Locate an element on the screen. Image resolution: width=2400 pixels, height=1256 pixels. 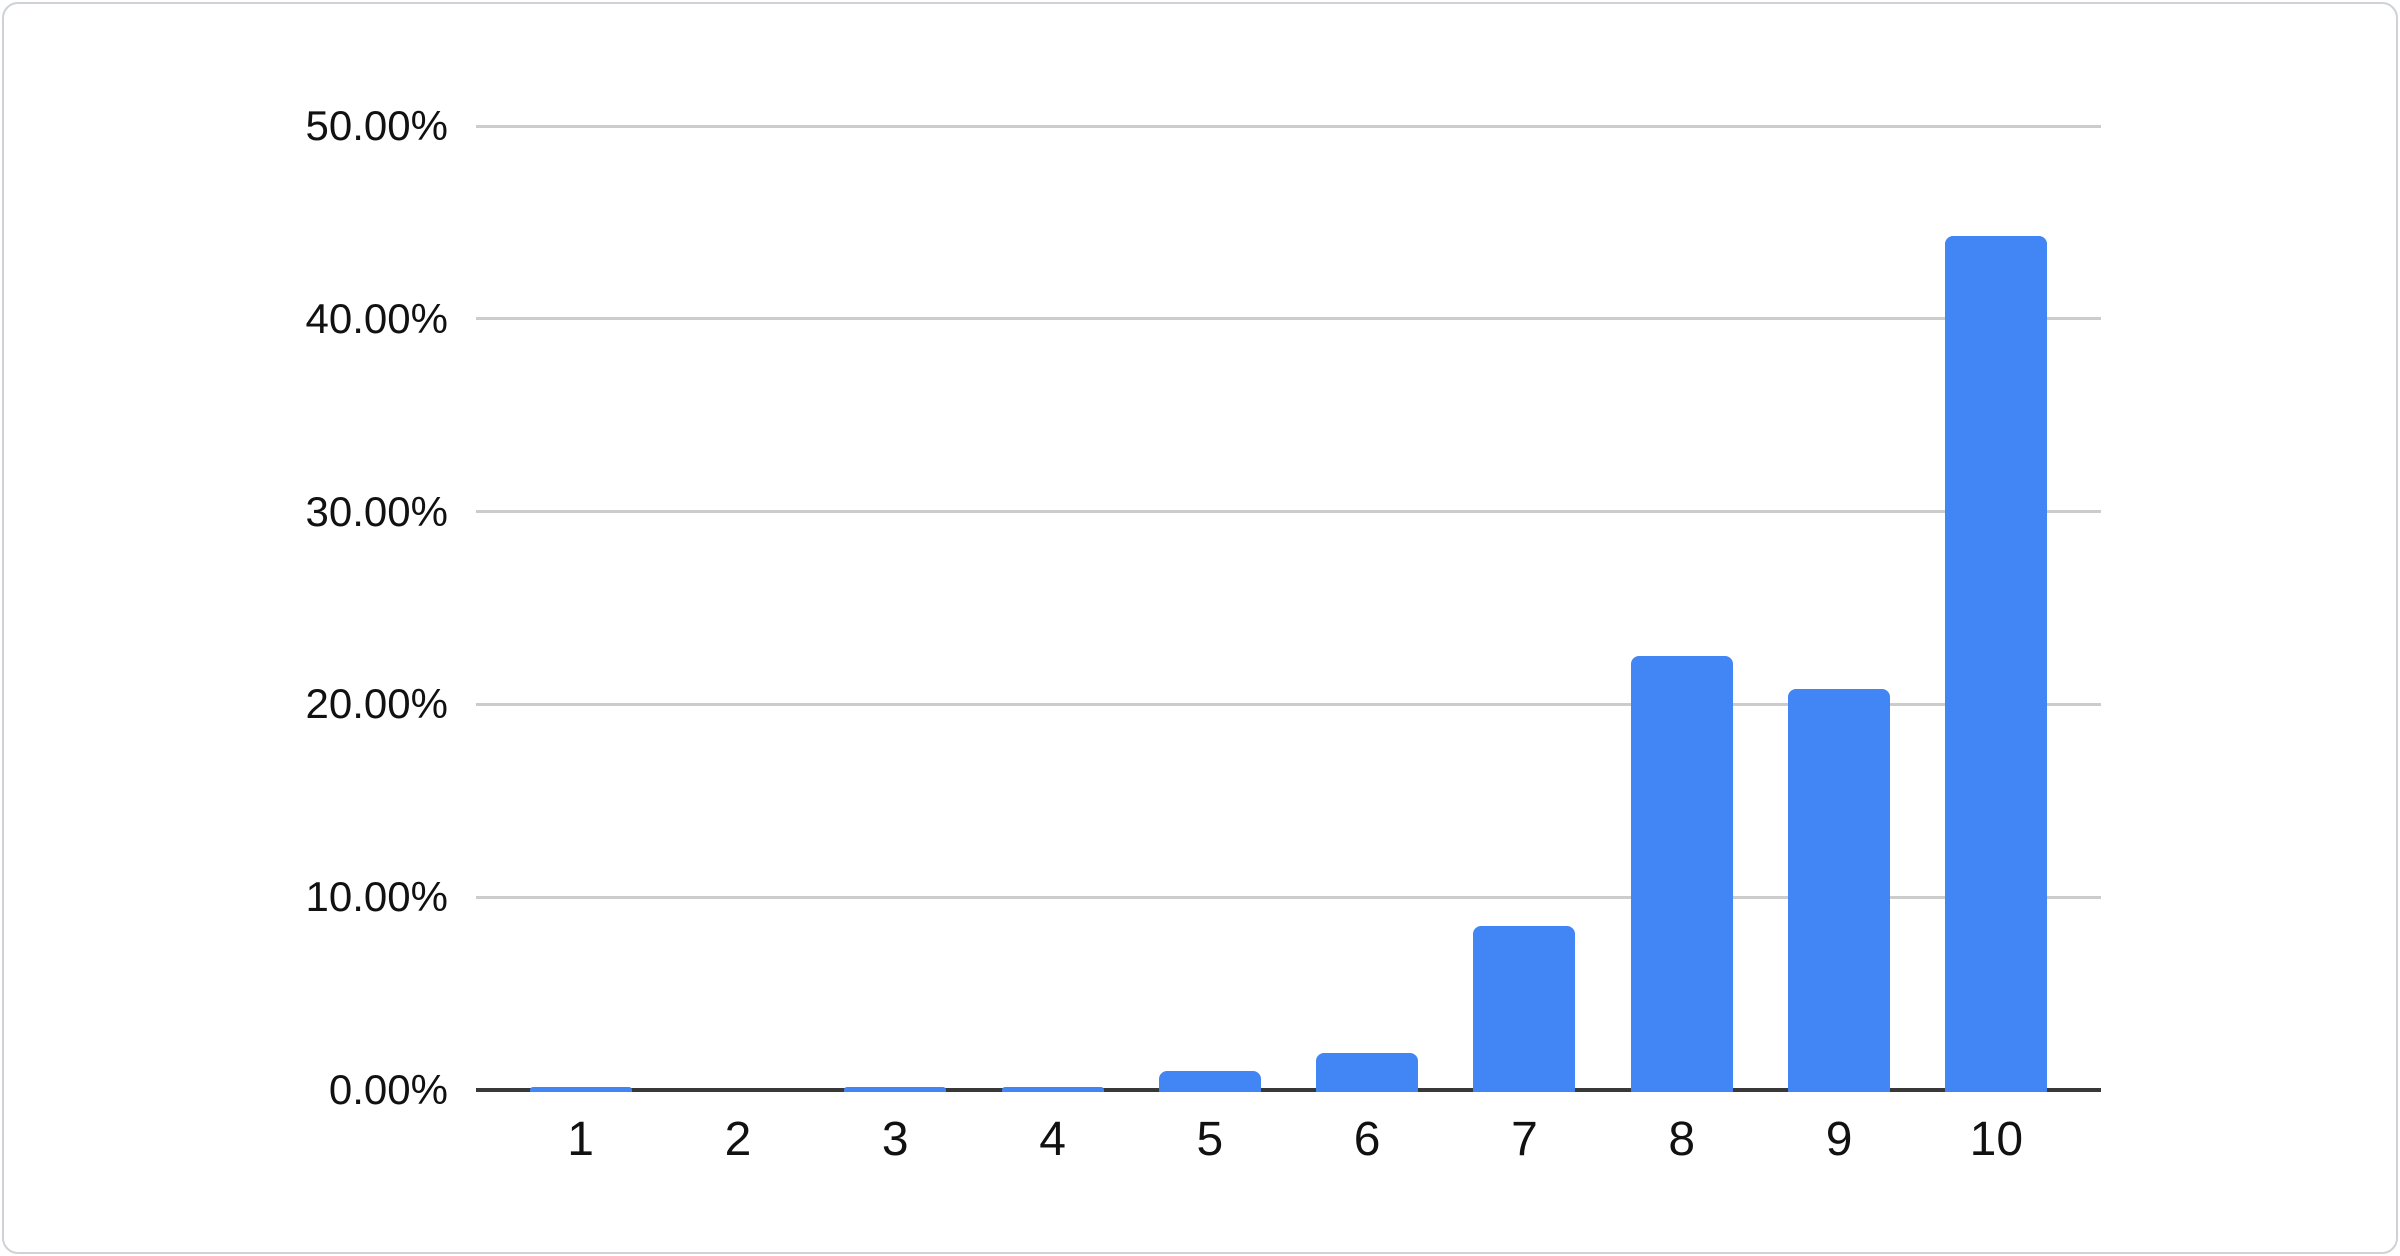
x-axis-category-label: 2 is located at coordinates (738, 1139).